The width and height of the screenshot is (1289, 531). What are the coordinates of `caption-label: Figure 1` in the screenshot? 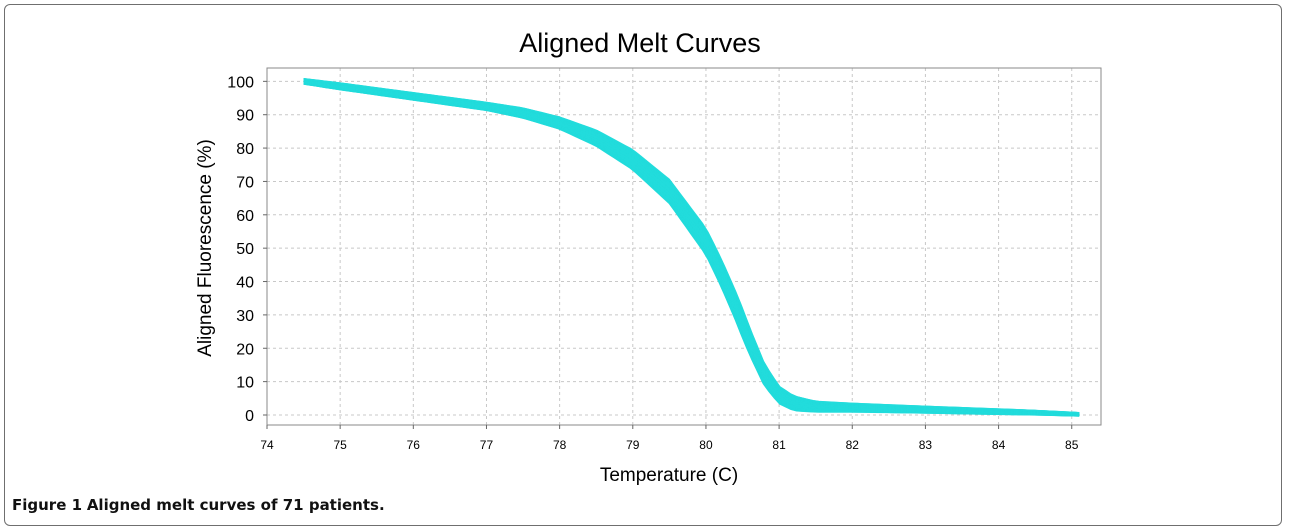 It's located at (47, 505).